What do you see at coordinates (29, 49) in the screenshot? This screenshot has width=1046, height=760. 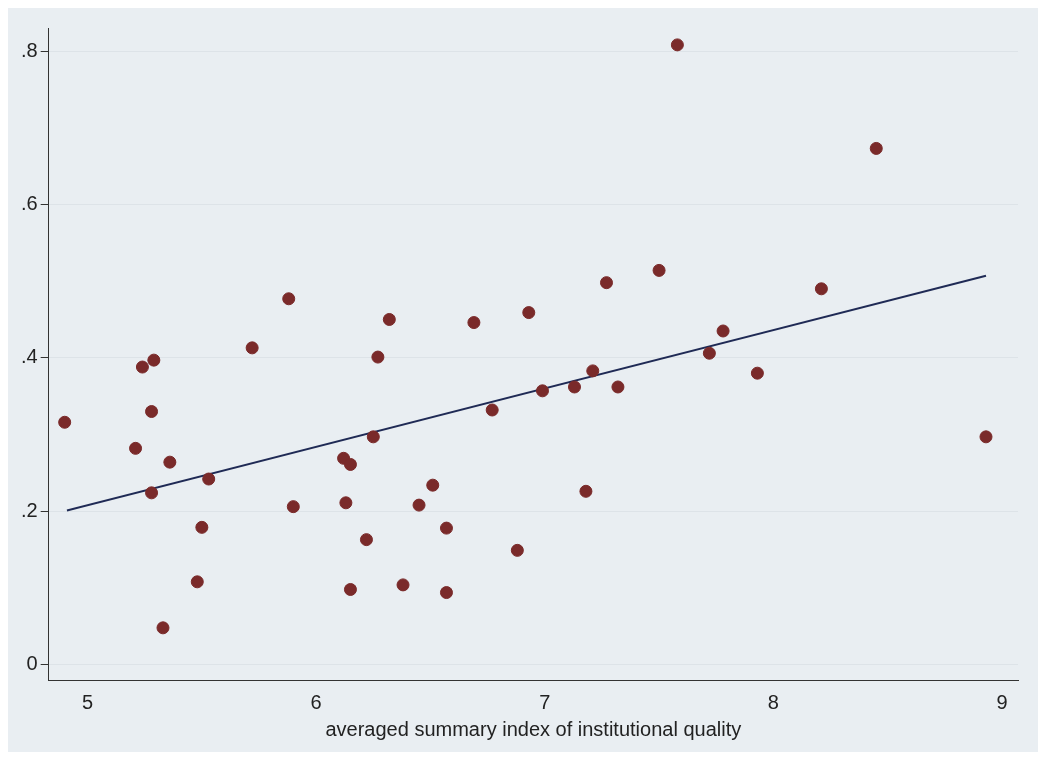 I see `y-tick-label: .8` at bounding box center [29, 49].